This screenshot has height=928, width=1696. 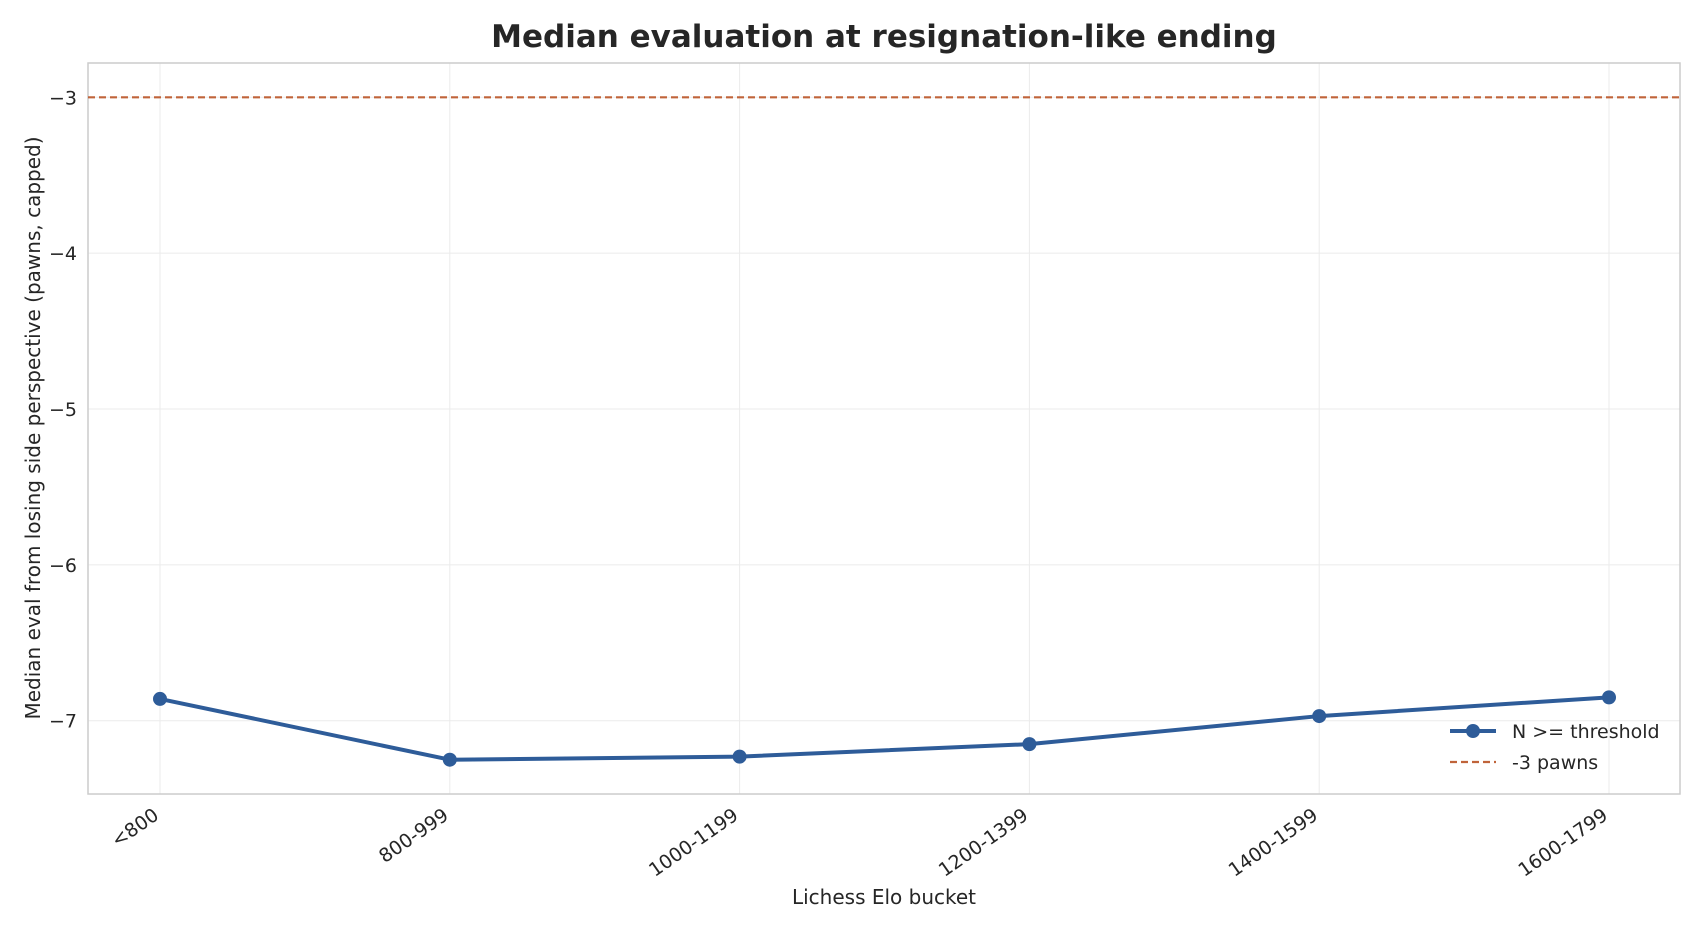 What do you see at coordinates (1555, 747) in the screenshot?
I see `legend: N >= threshold -3 pawns` at bounding box center [1555, 747].